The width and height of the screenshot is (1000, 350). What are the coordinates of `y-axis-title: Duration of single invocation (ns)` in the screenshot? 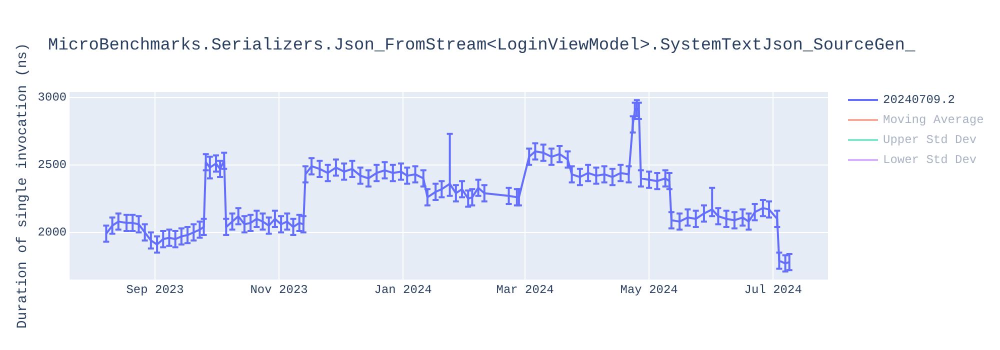 It's located at (23, 185).